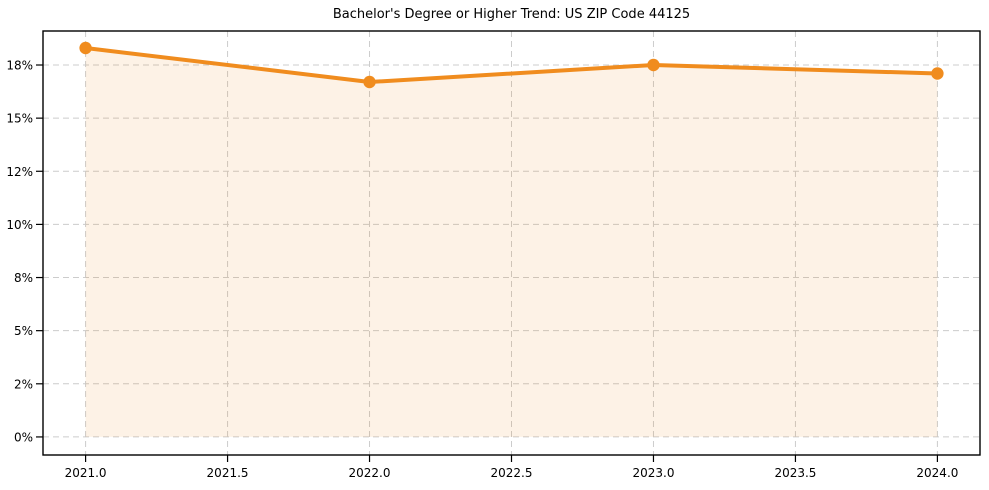  Describe the element at coordinates (19, 172) in the screenshot. I see `y-tick-label: 12%` at that location.